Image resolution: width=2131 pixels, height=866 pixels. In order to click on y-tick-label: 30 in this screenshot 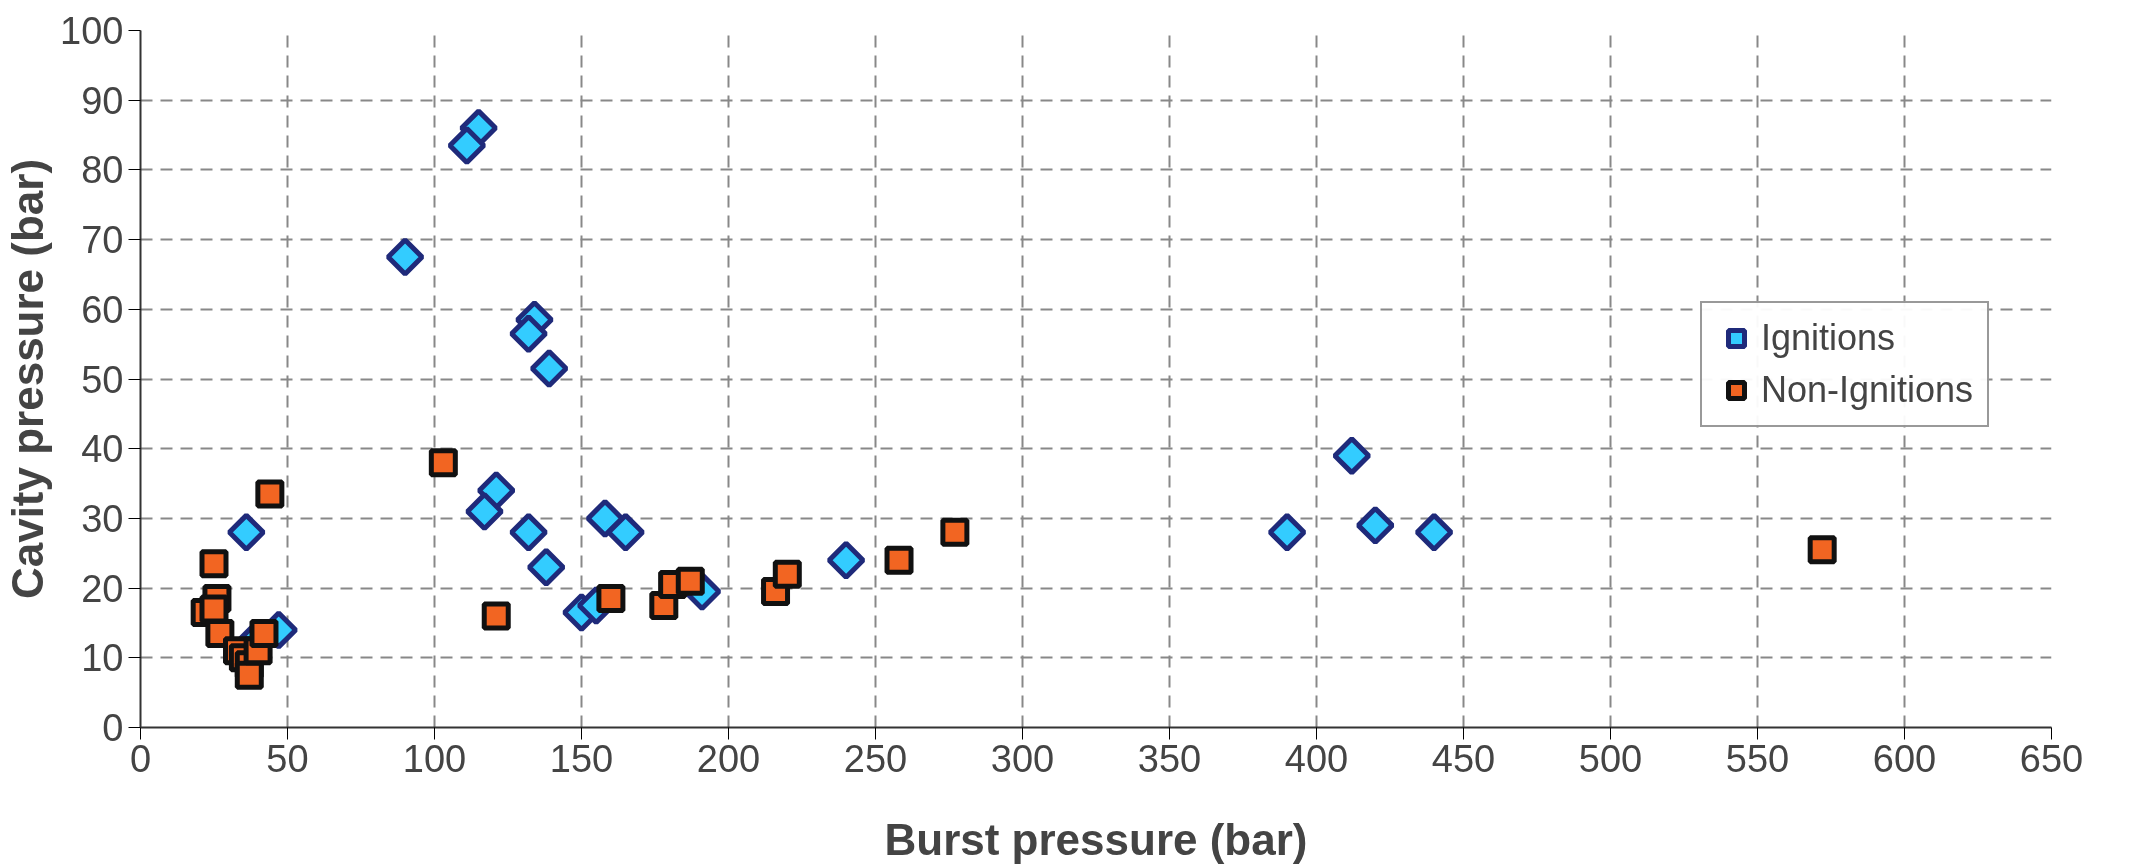, I will do `click(102, 518)`.